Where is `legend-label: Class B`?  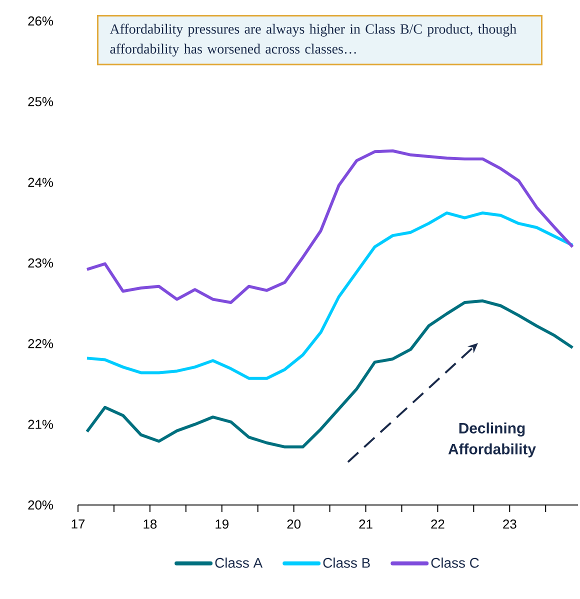
legend-label: Class B is located at coordinates (346, 563).